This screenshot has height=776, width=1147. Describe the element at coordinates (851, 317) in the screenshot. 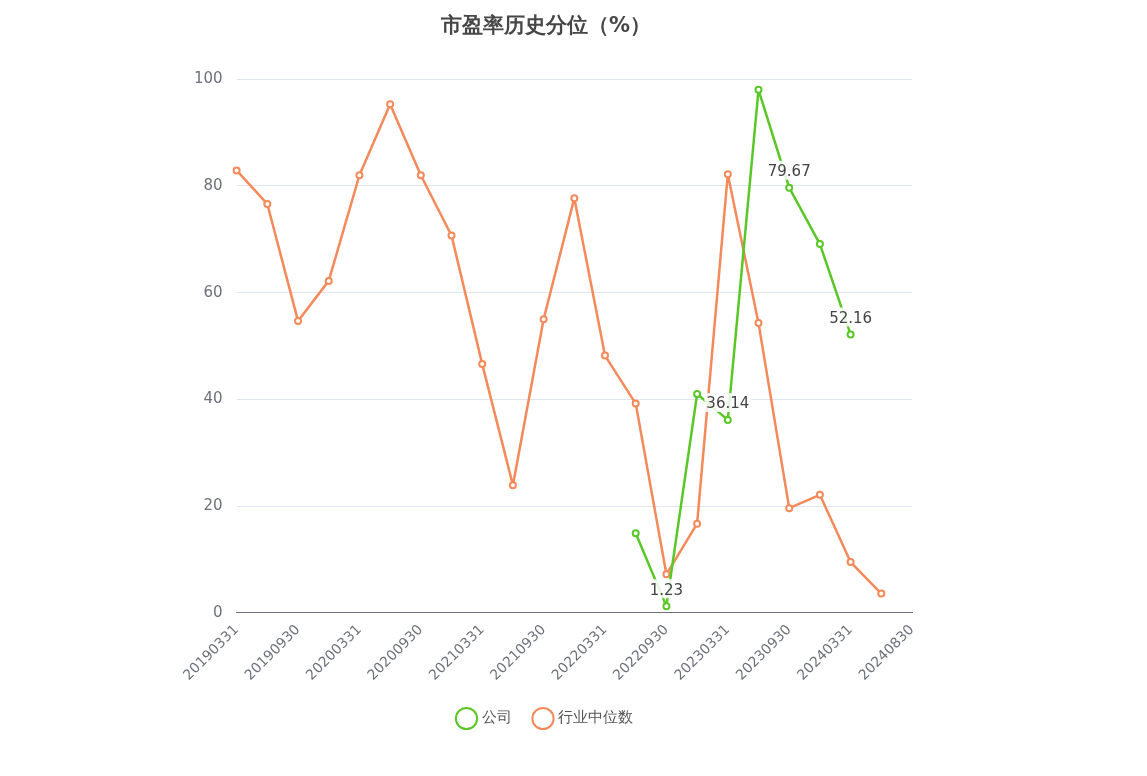

I see `data-label: 52.16` at that location.